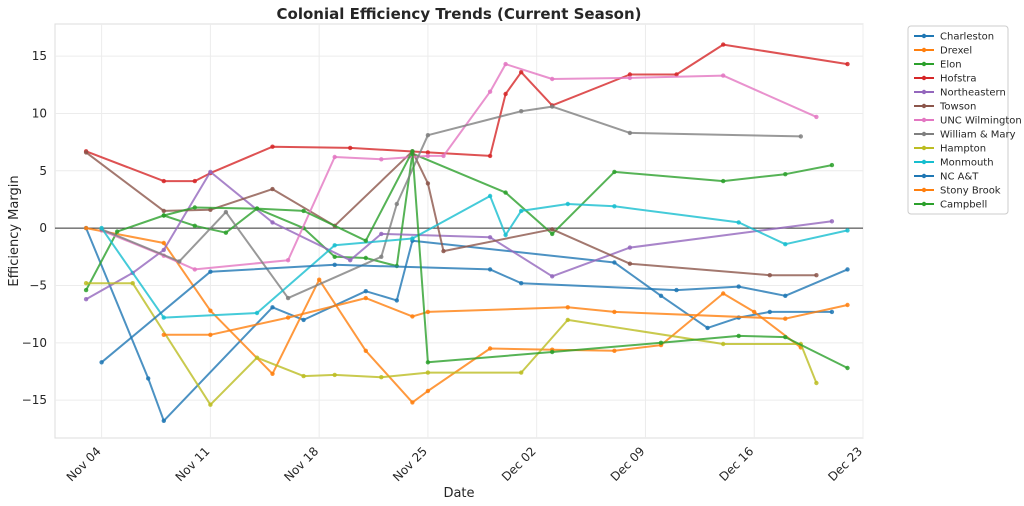  What do you see at coordinates (39, 56) in the screenshot?
I see `y-tick-label: 15` at bounding box center [39, 56].